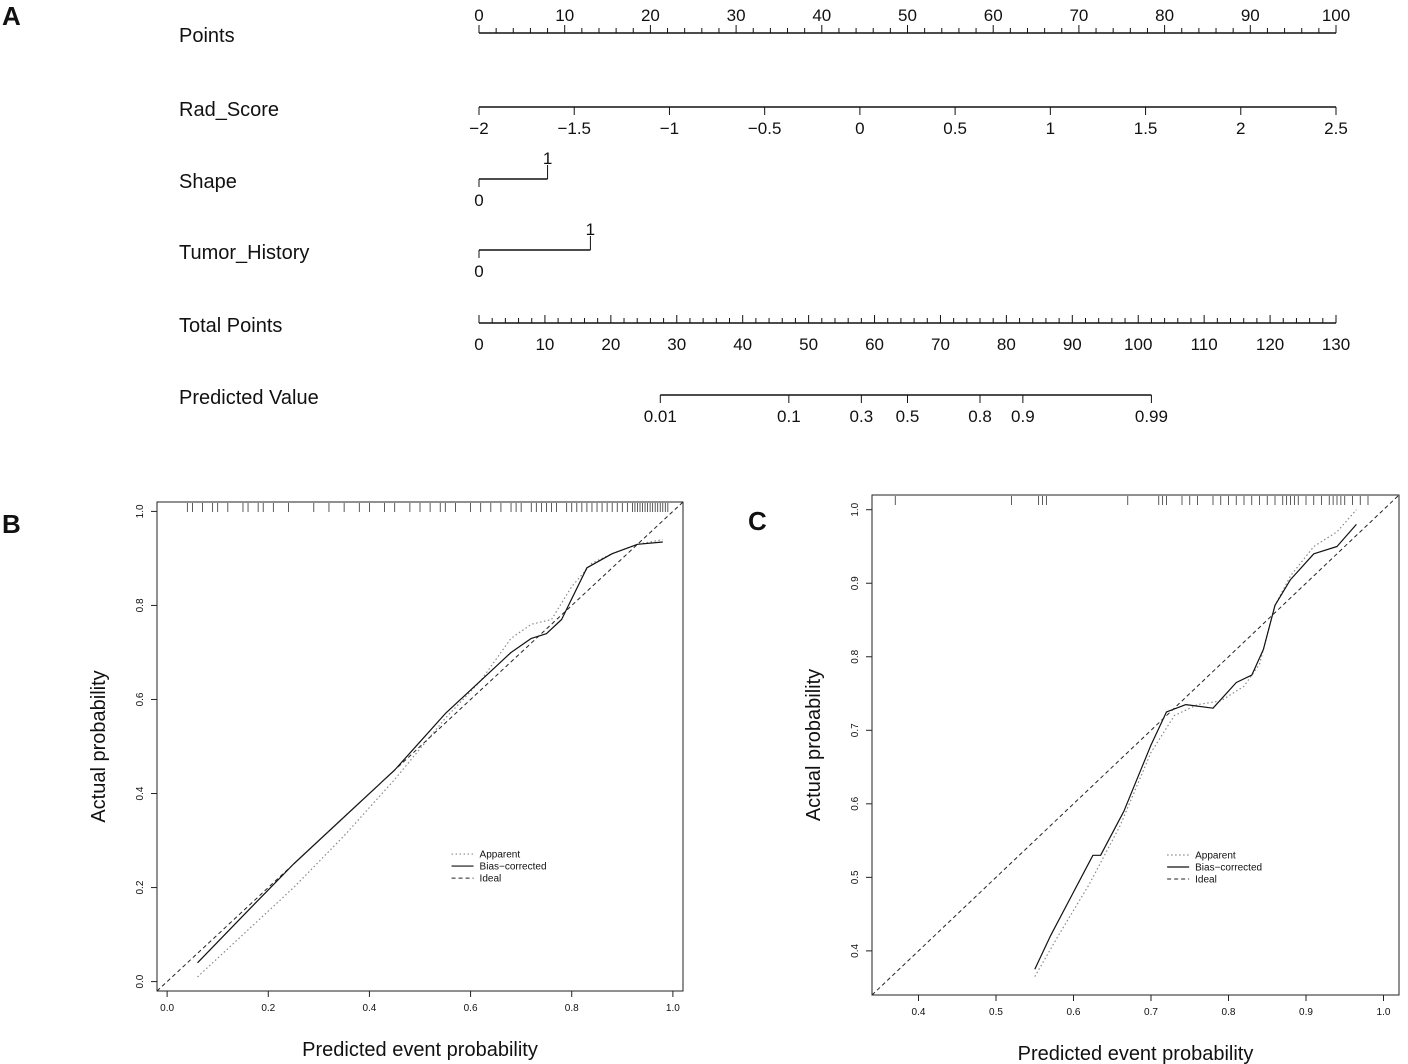 The width and height of the screenshot is (1408, 1064). I want to click on points-tick-label: 10, so click(564, 15).